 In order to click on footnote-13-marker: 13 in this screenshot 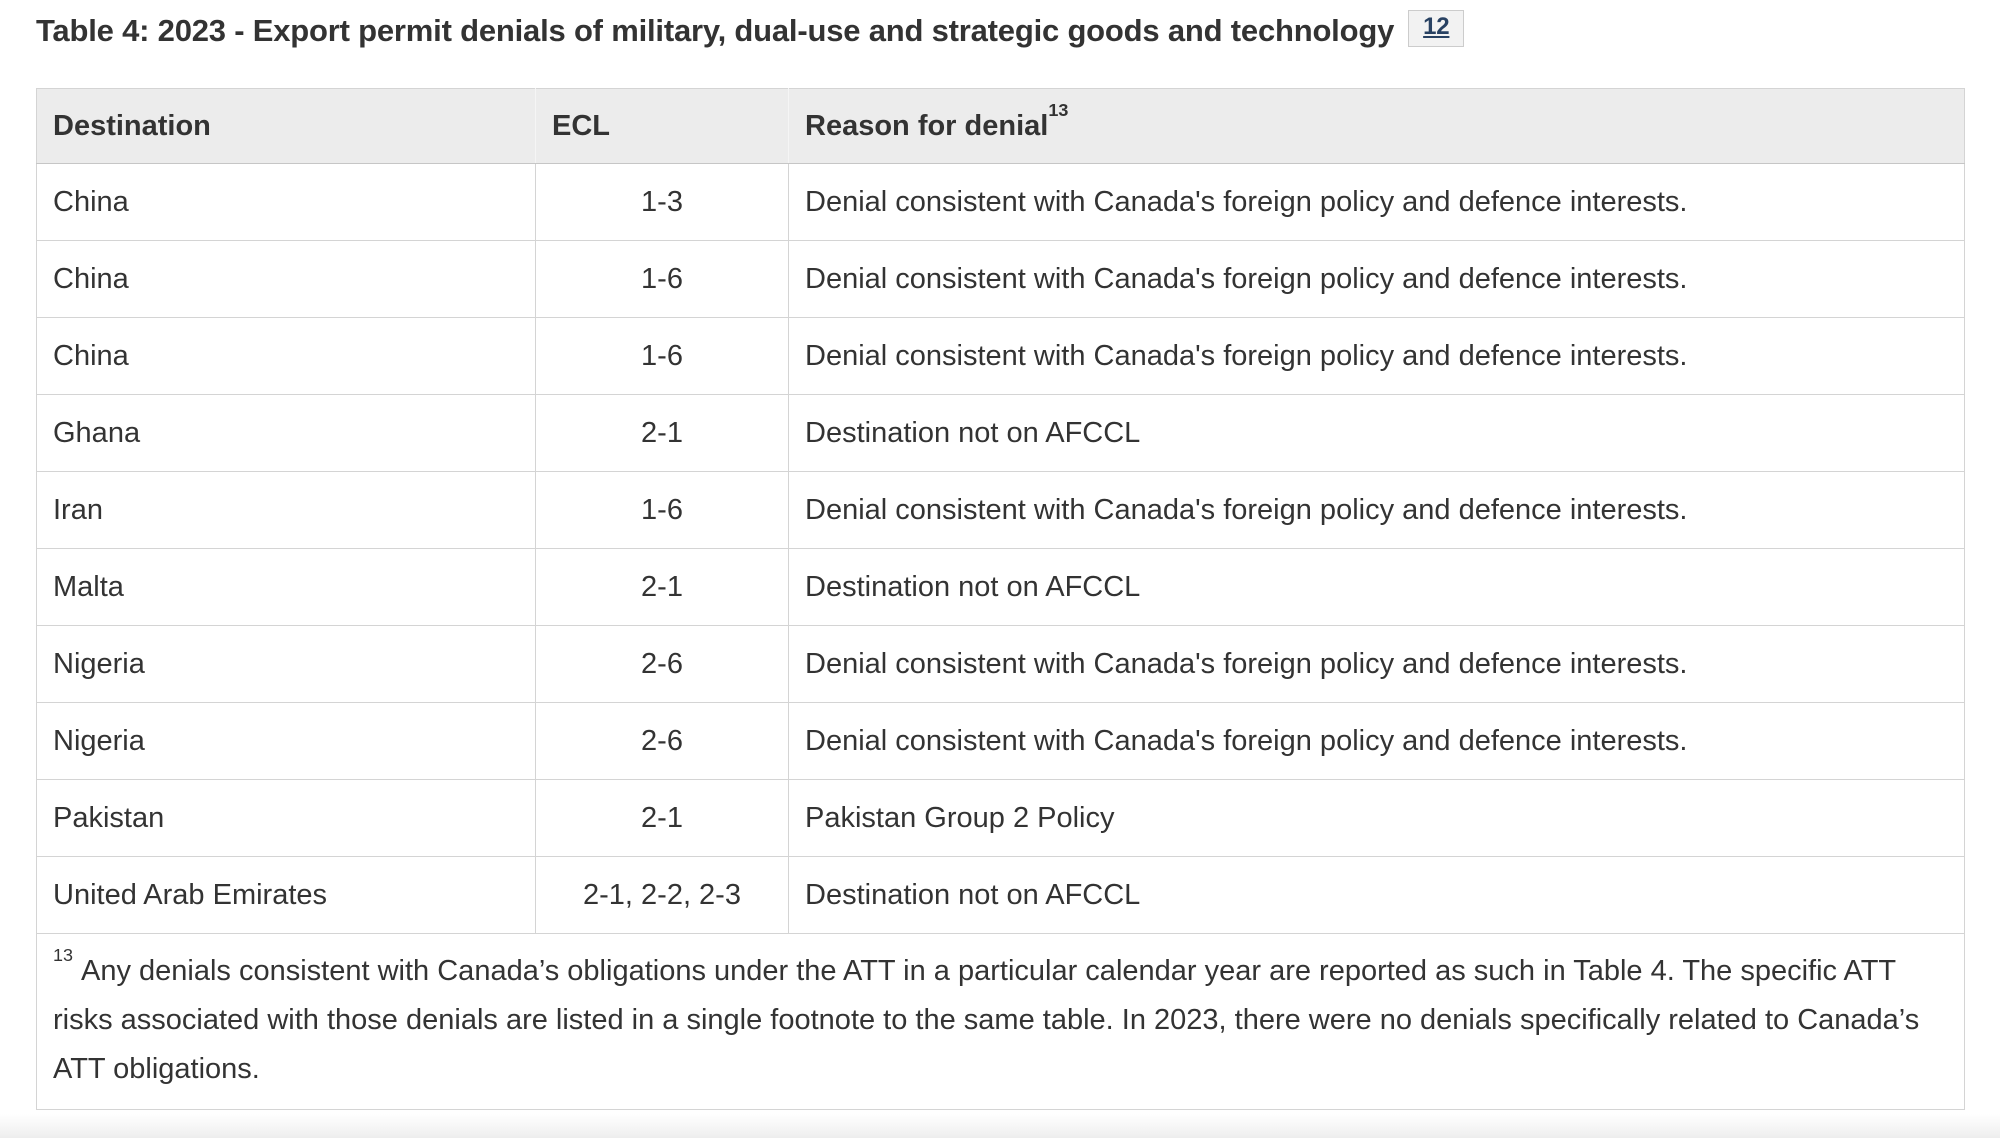, I will do `click(1058, 110)`.